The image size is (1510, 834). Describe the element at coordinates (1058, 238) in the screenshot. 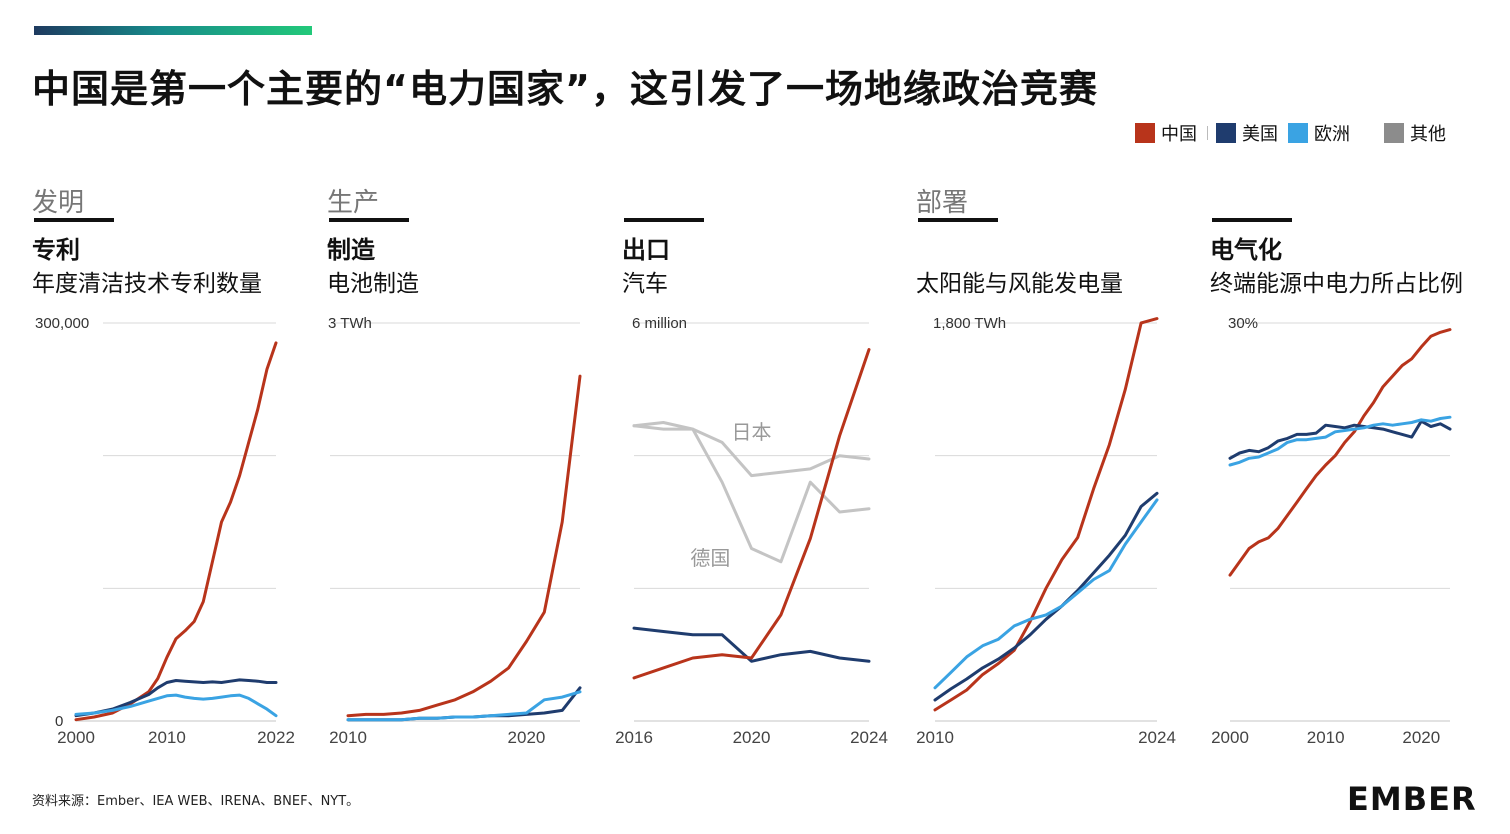

I see `panel-deployment: 部署 太阳能与风能发电量` at that location.